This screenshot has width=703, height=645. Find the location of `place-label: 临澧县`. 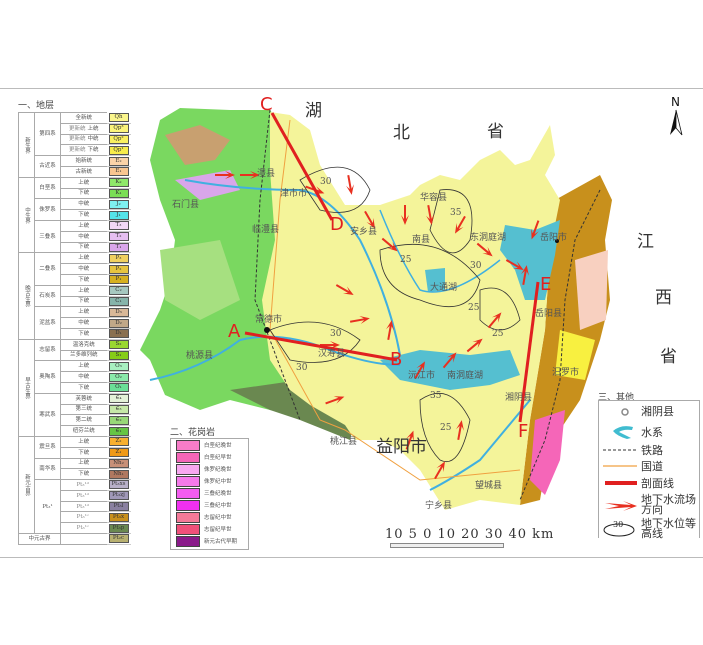

place-label: 临澧县 is located at coordinates (265, 229).